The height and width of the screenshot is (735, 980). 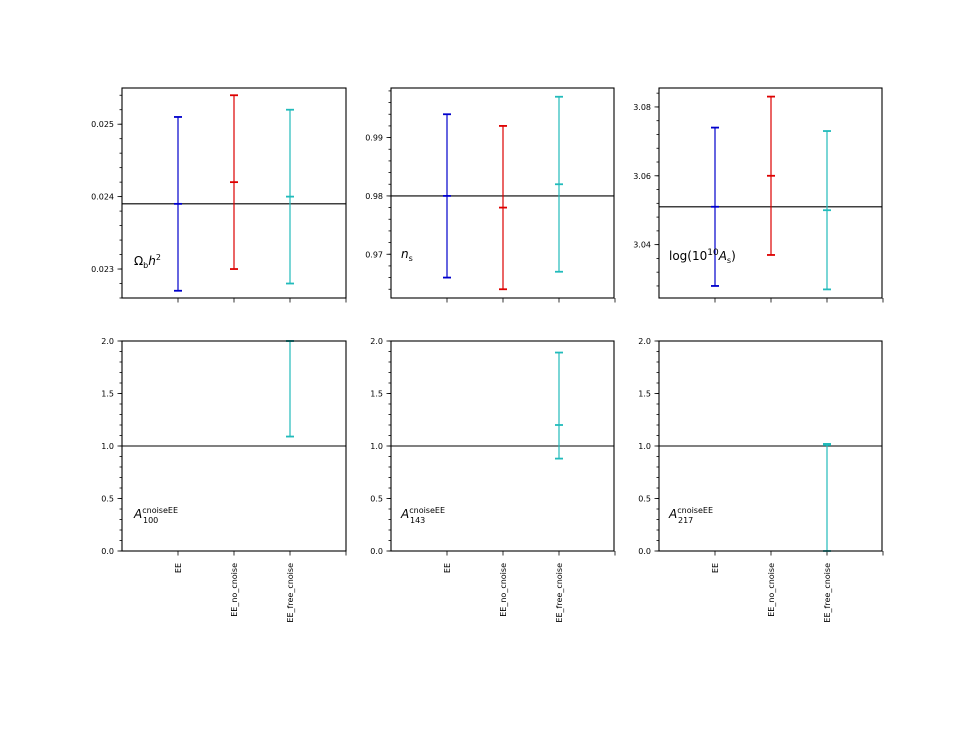 I want to click on panel-label: Ωbh2, so click(x=147, y=261).